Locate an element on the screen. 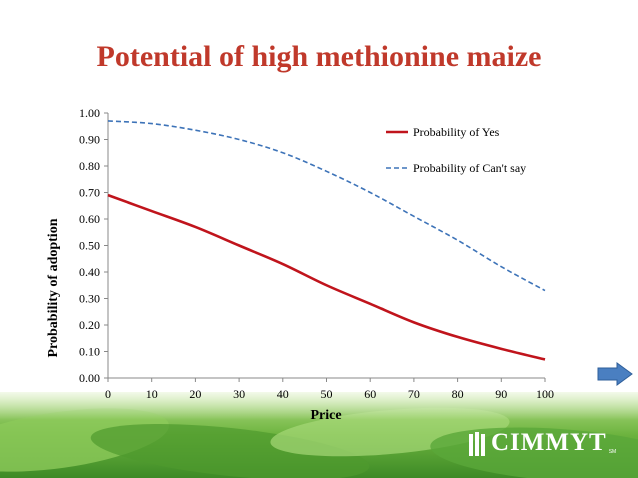  cimmyt-logo: CIMMYT SM is located at coordinates (541, 442).